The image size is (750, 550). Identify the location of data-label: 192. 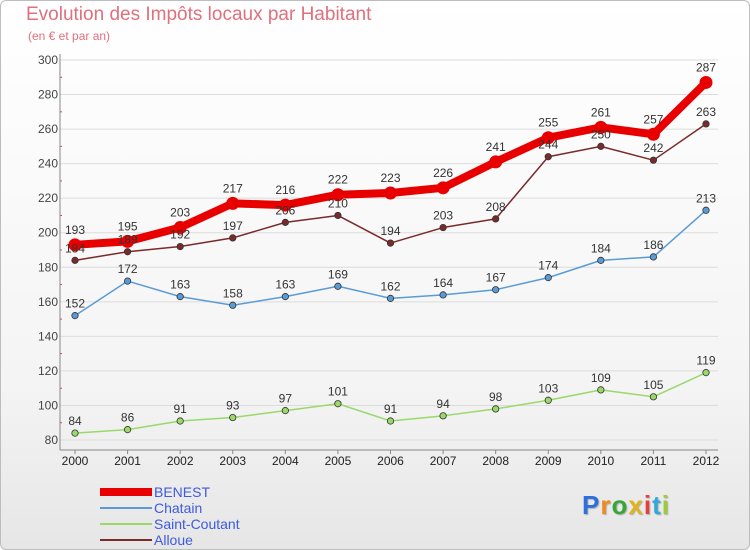
(180, 235).